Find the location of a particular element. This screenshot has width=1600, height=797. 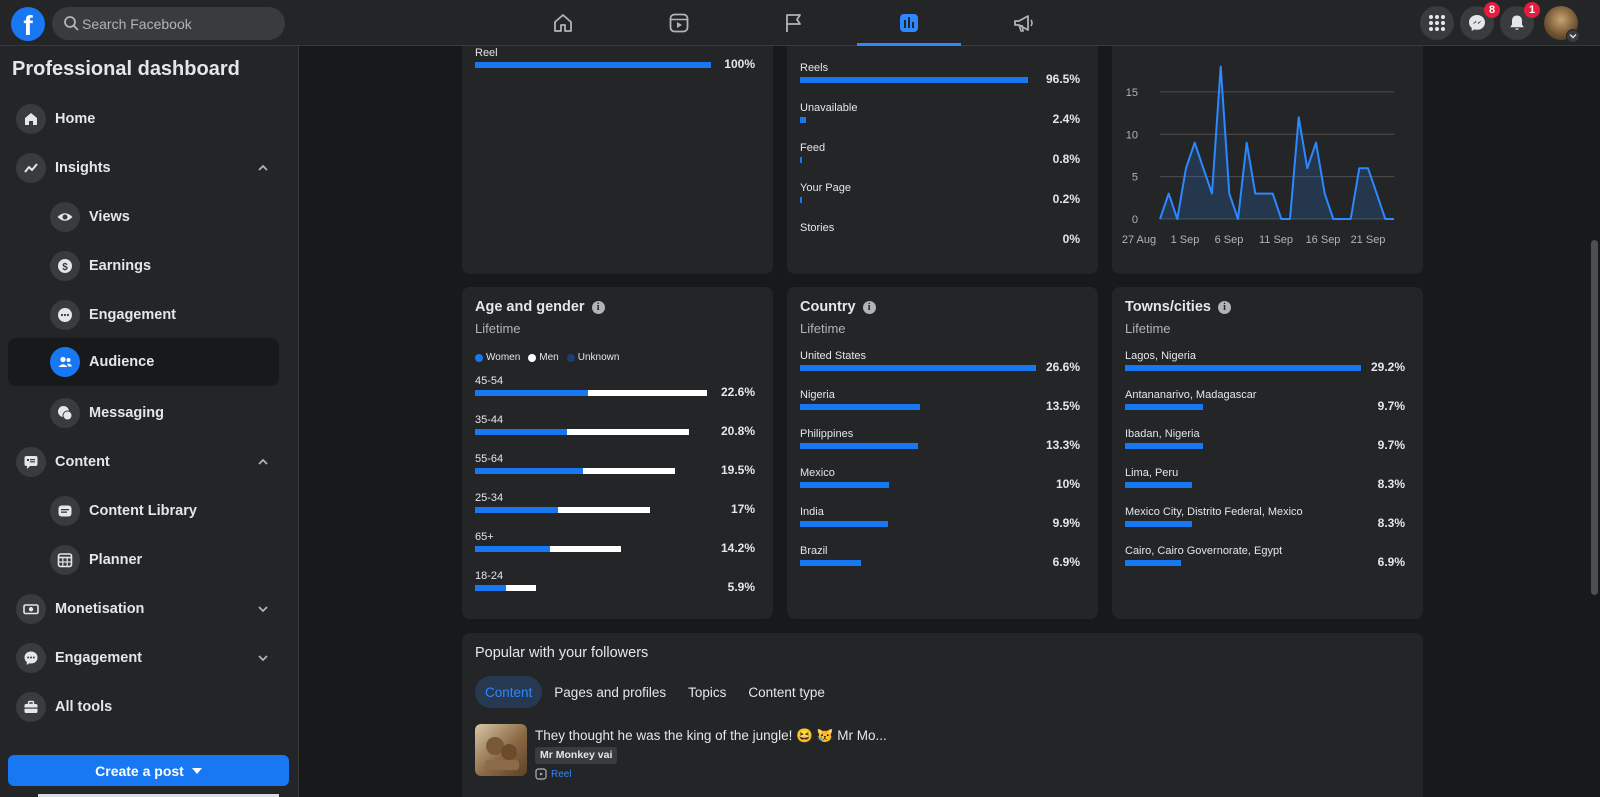

post-type: Reel is located at coordinates (553, 774).